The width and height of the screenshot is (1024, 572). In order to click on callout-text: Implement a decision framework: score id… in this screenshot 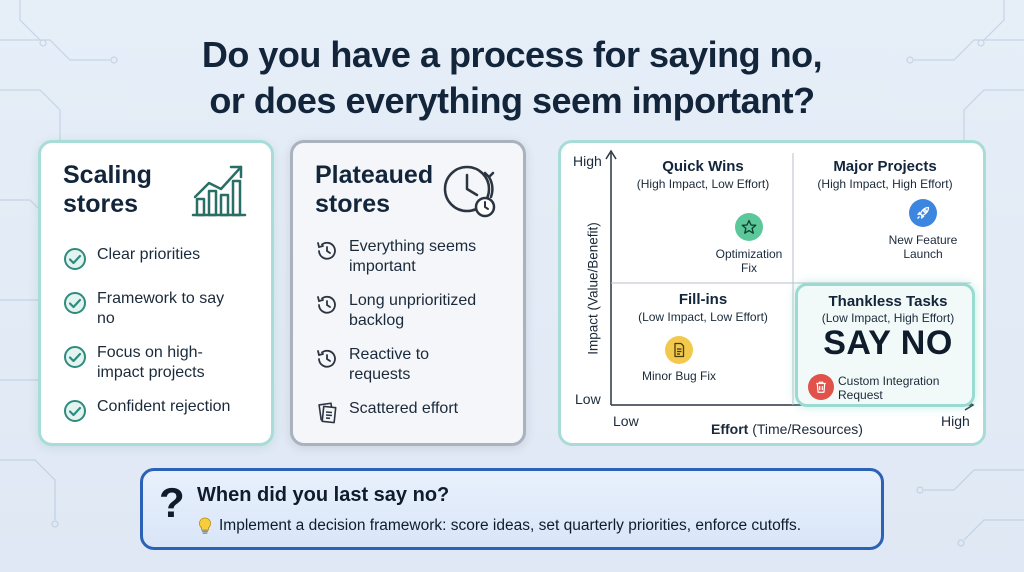, I will do `click(510, 525)`.